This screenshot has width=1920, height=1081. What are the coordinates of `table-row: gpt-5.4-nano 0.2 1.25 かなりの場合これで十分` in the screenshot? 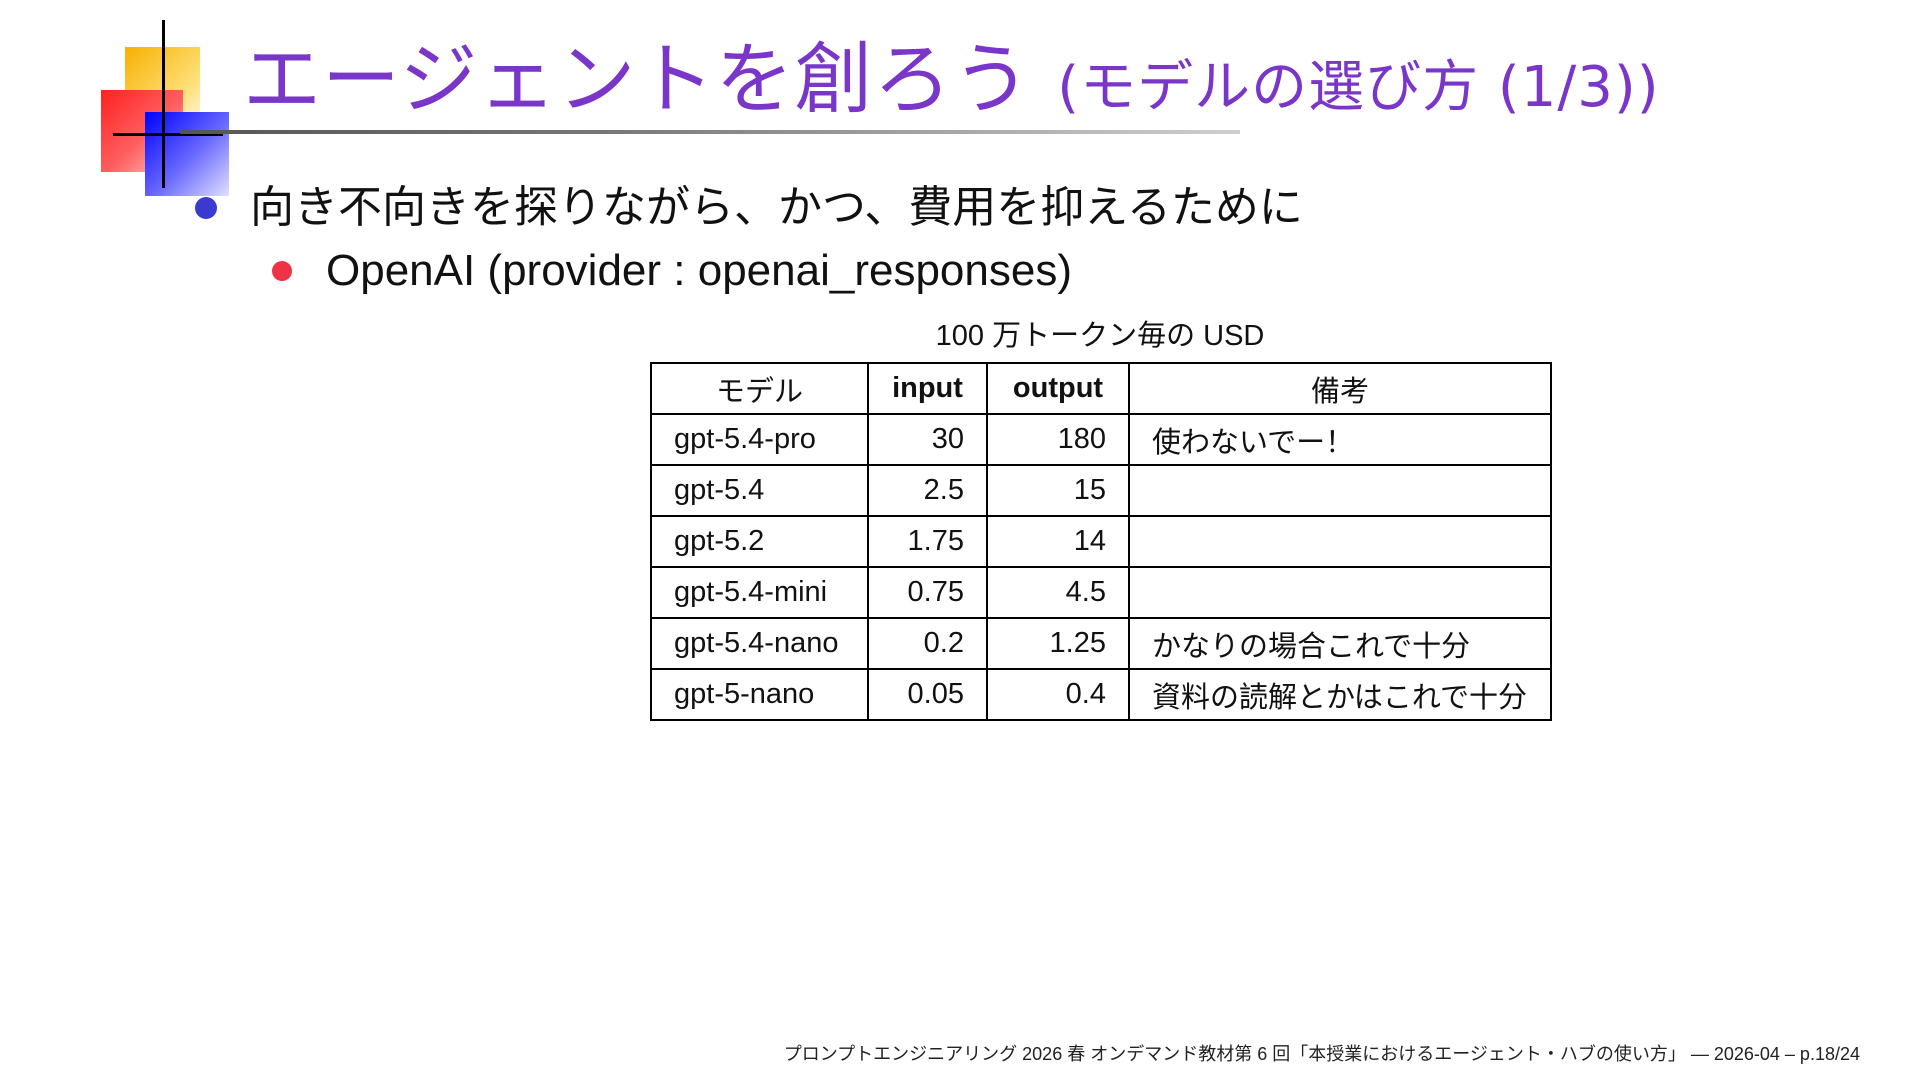 It's located at (1101, 643).